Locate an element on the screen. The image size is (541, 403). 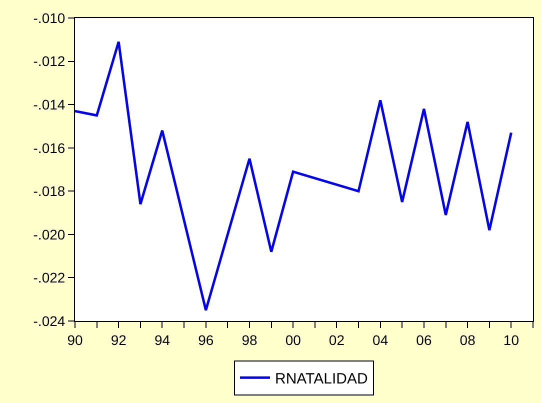
x-tick-label: 02 is located at coordinates (336, 340).